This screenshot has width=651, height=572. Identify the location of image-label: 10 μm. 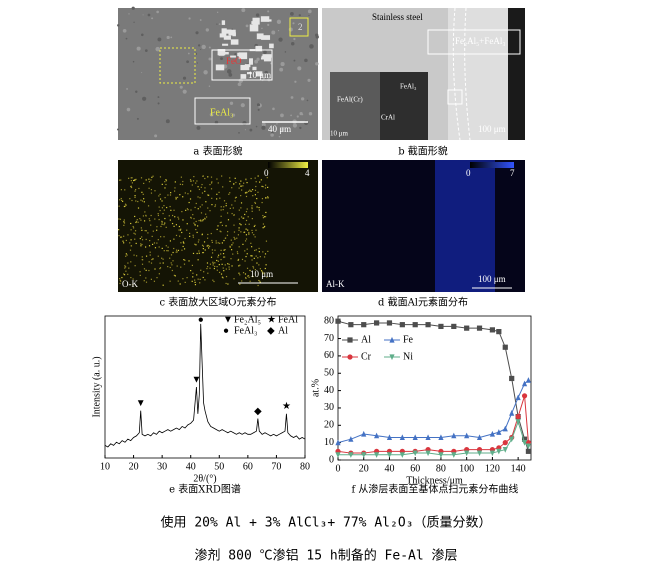
(261, 274).